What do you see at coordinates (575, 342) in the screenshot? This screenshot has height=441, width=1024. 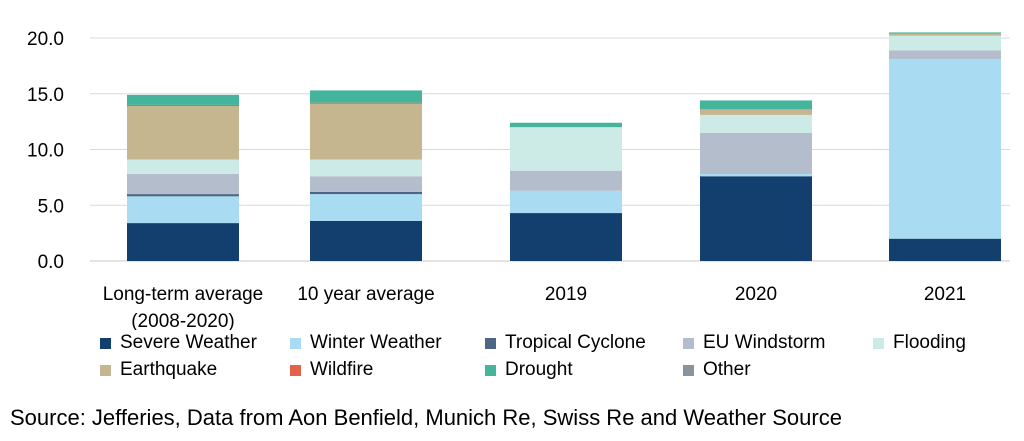 I see `legend-label: Tropical Cyclone` at bounding box center [575, 342].